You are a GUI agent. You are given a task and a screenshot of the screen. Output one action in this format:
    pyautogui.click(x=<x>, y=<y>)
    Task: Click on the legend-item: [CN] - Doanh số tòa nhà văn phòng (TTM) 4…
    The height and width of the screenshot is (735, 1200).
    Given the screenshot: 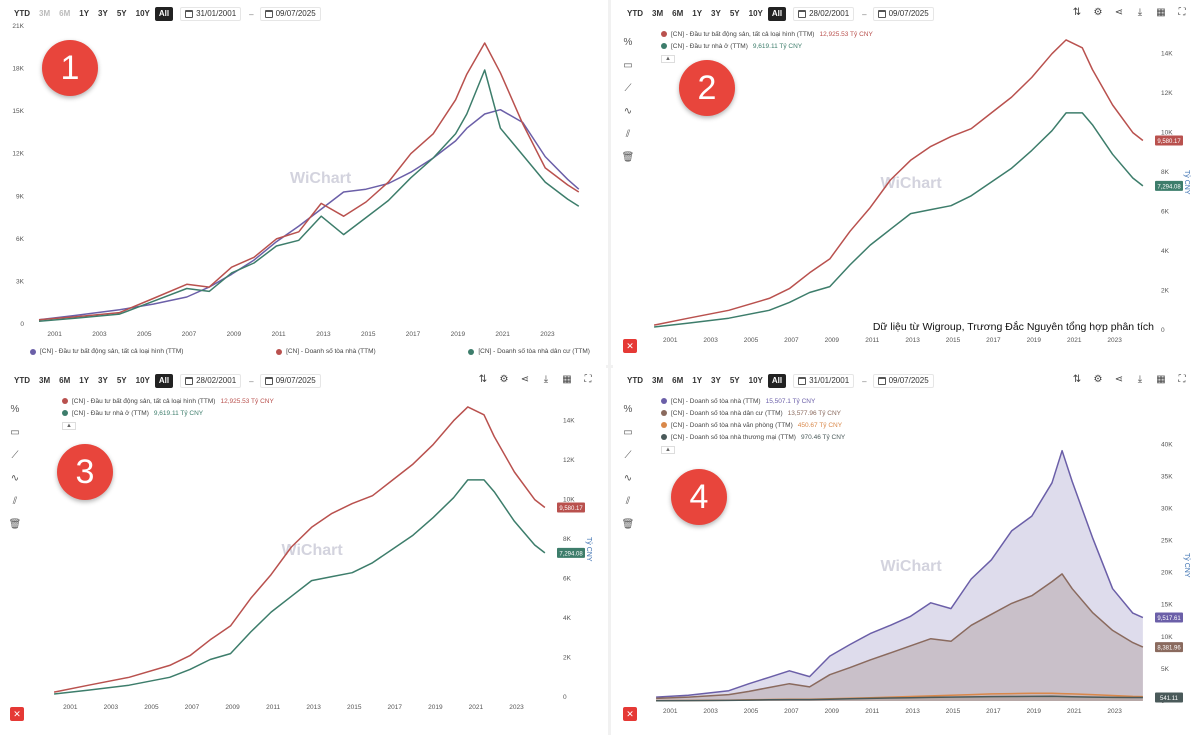 What is the action you would take?
    pyautogui.click(x=753, y=425)
    